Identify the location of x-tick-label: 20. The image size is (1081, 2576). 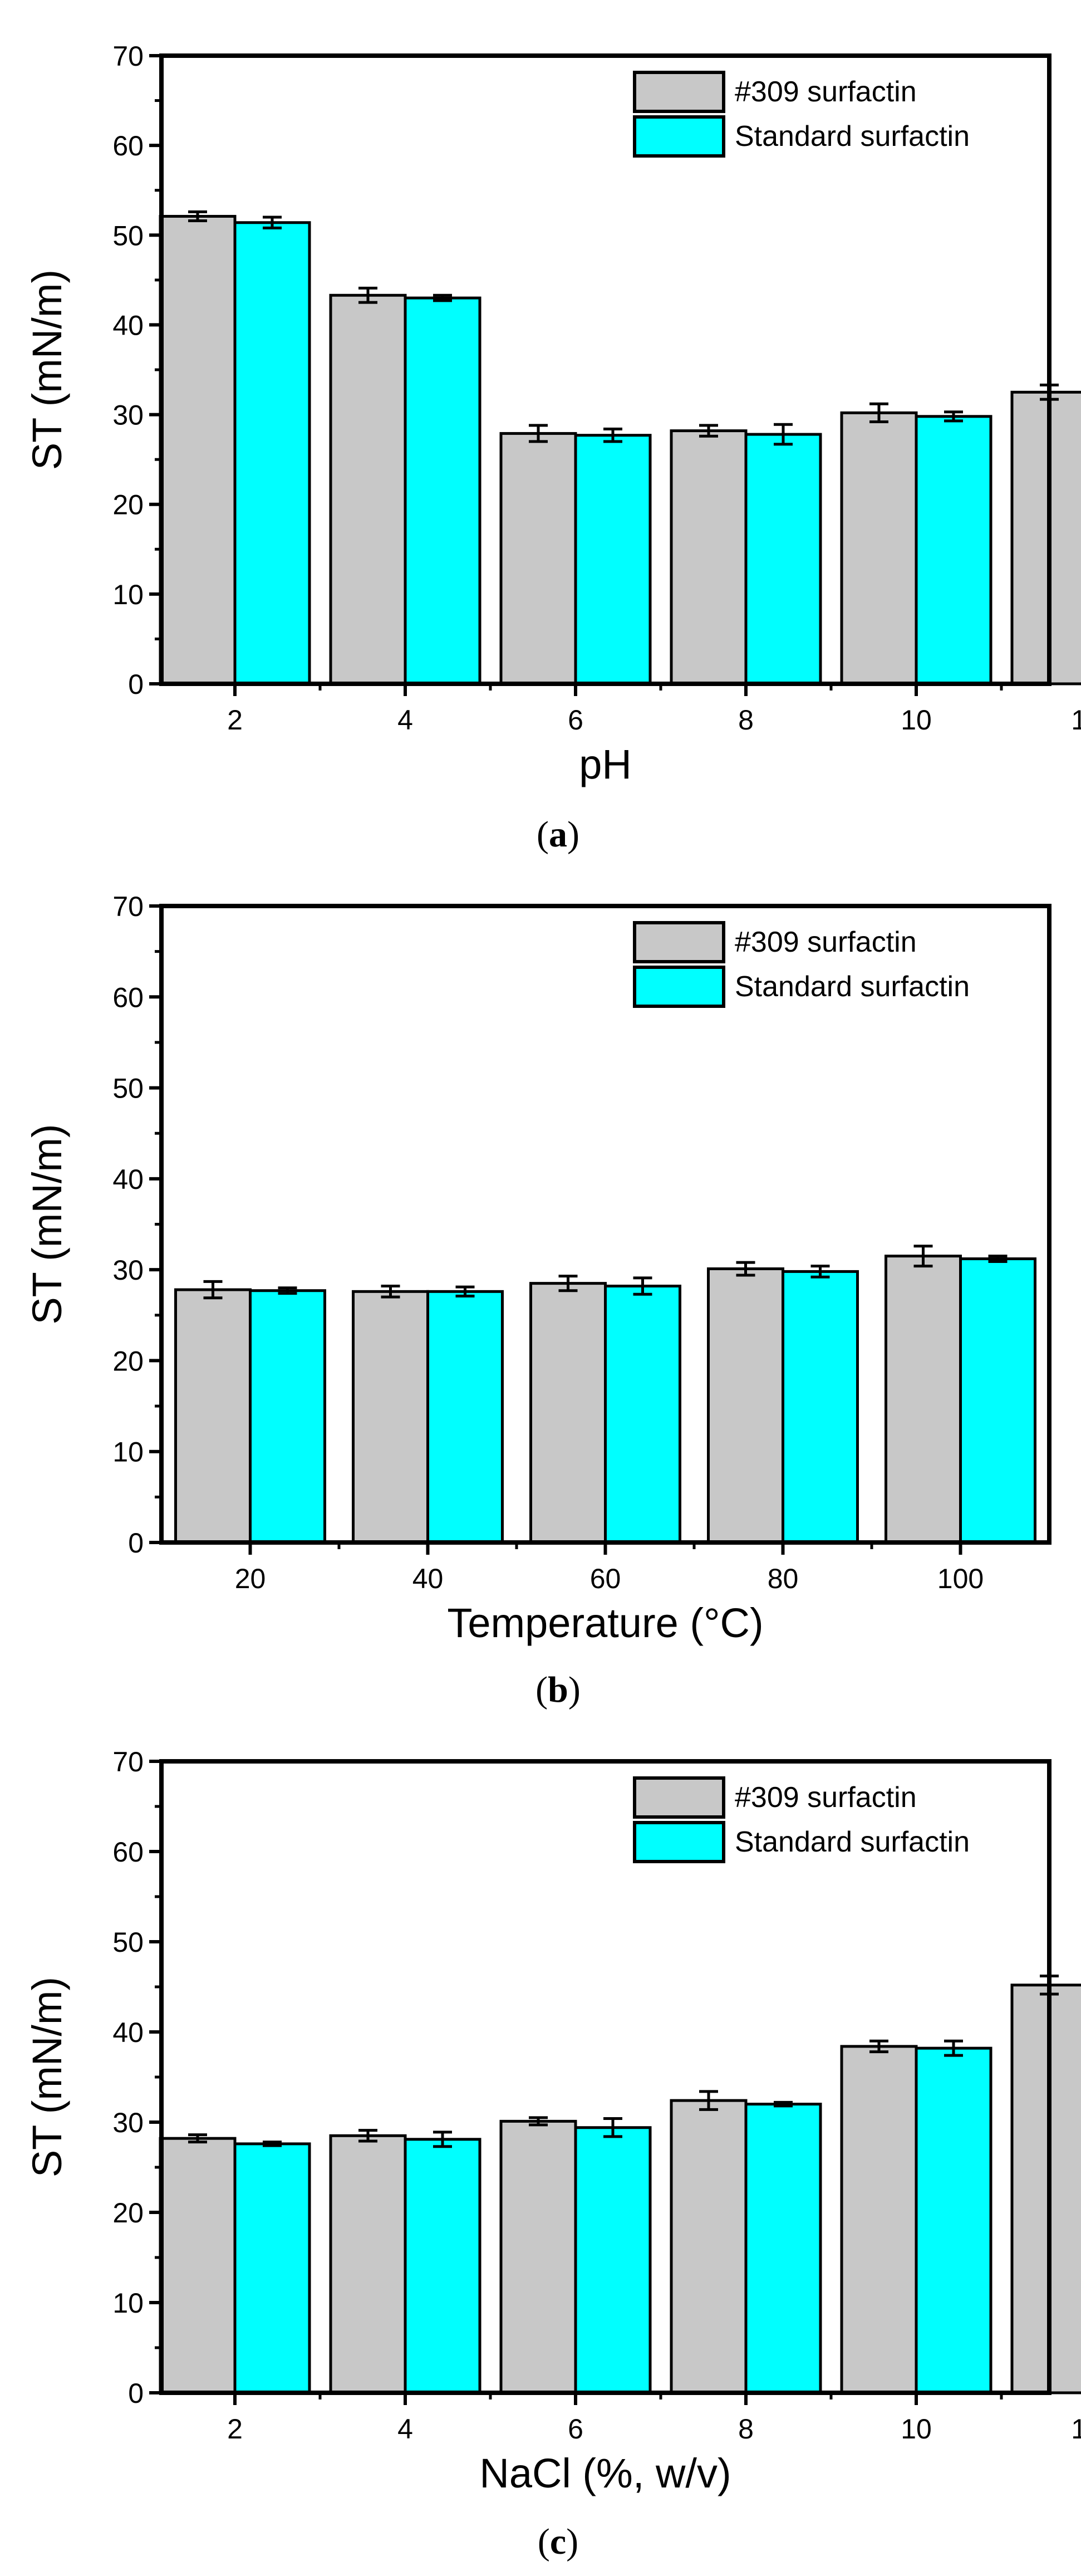
(250, 1578).